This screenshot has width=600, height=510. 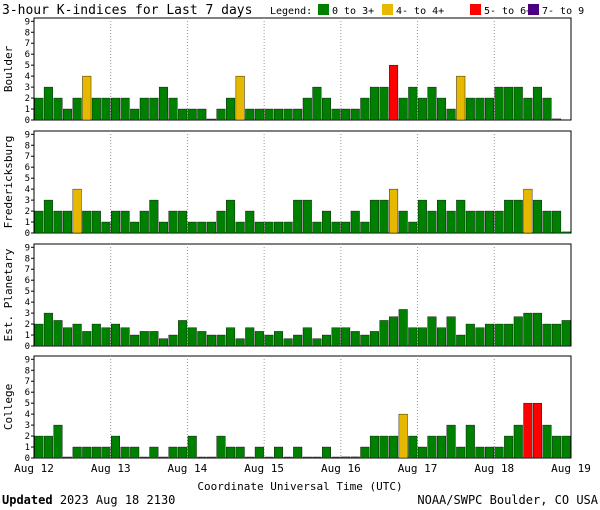 I want to click on x-tick-label: Aug 16, so click(x=341, y=468).